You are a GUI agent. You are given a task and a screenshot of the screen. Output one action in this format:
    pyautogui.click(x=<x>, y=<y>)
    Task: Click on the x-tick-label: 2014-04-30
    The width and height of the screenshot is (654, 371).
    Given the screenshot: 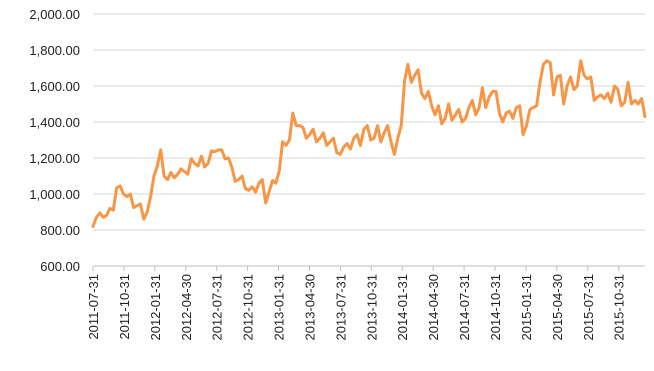 What is the action you would take?
    pyautogui.click(x=433, y=307)
    